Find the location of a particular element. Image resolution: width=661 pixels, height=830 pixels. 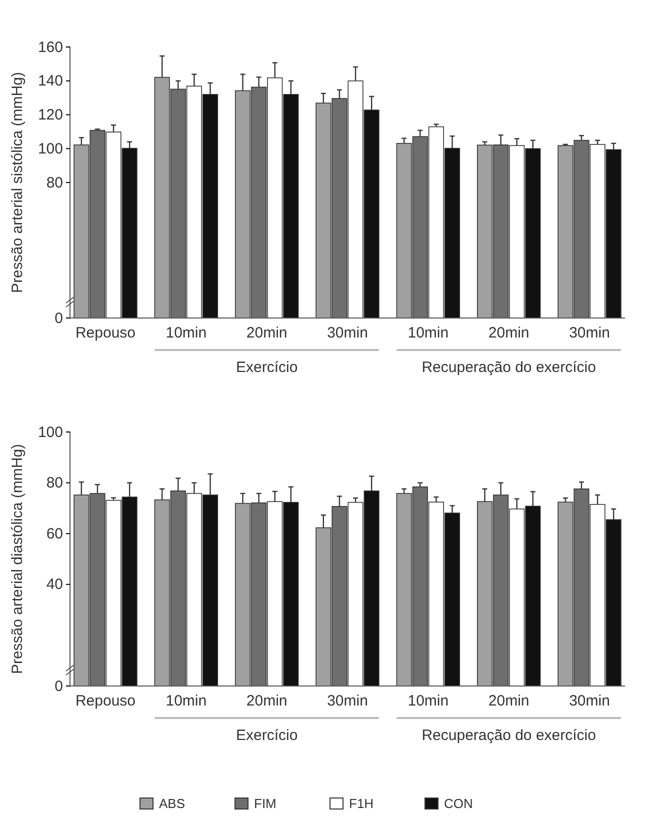

legend-label: FIM is located at coordinates (265, 803).